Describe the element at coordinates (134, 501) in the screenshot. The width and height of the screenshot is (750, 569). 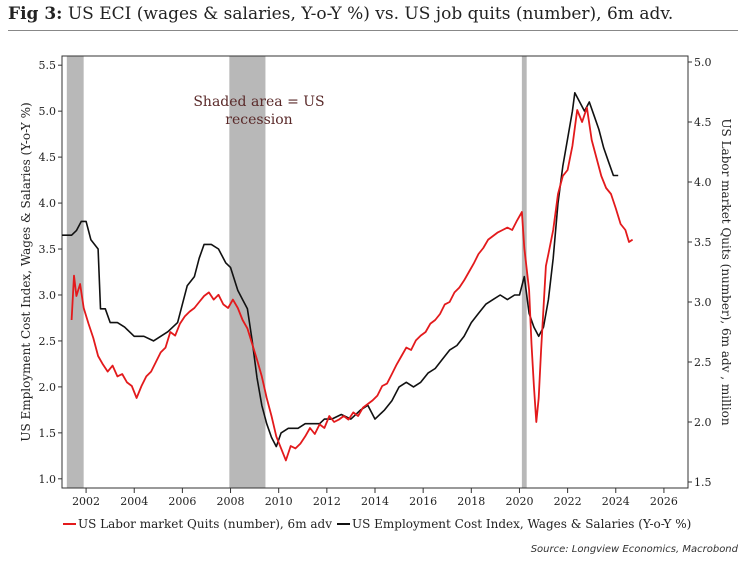
I see `x-tick-label: 2004` at that location.